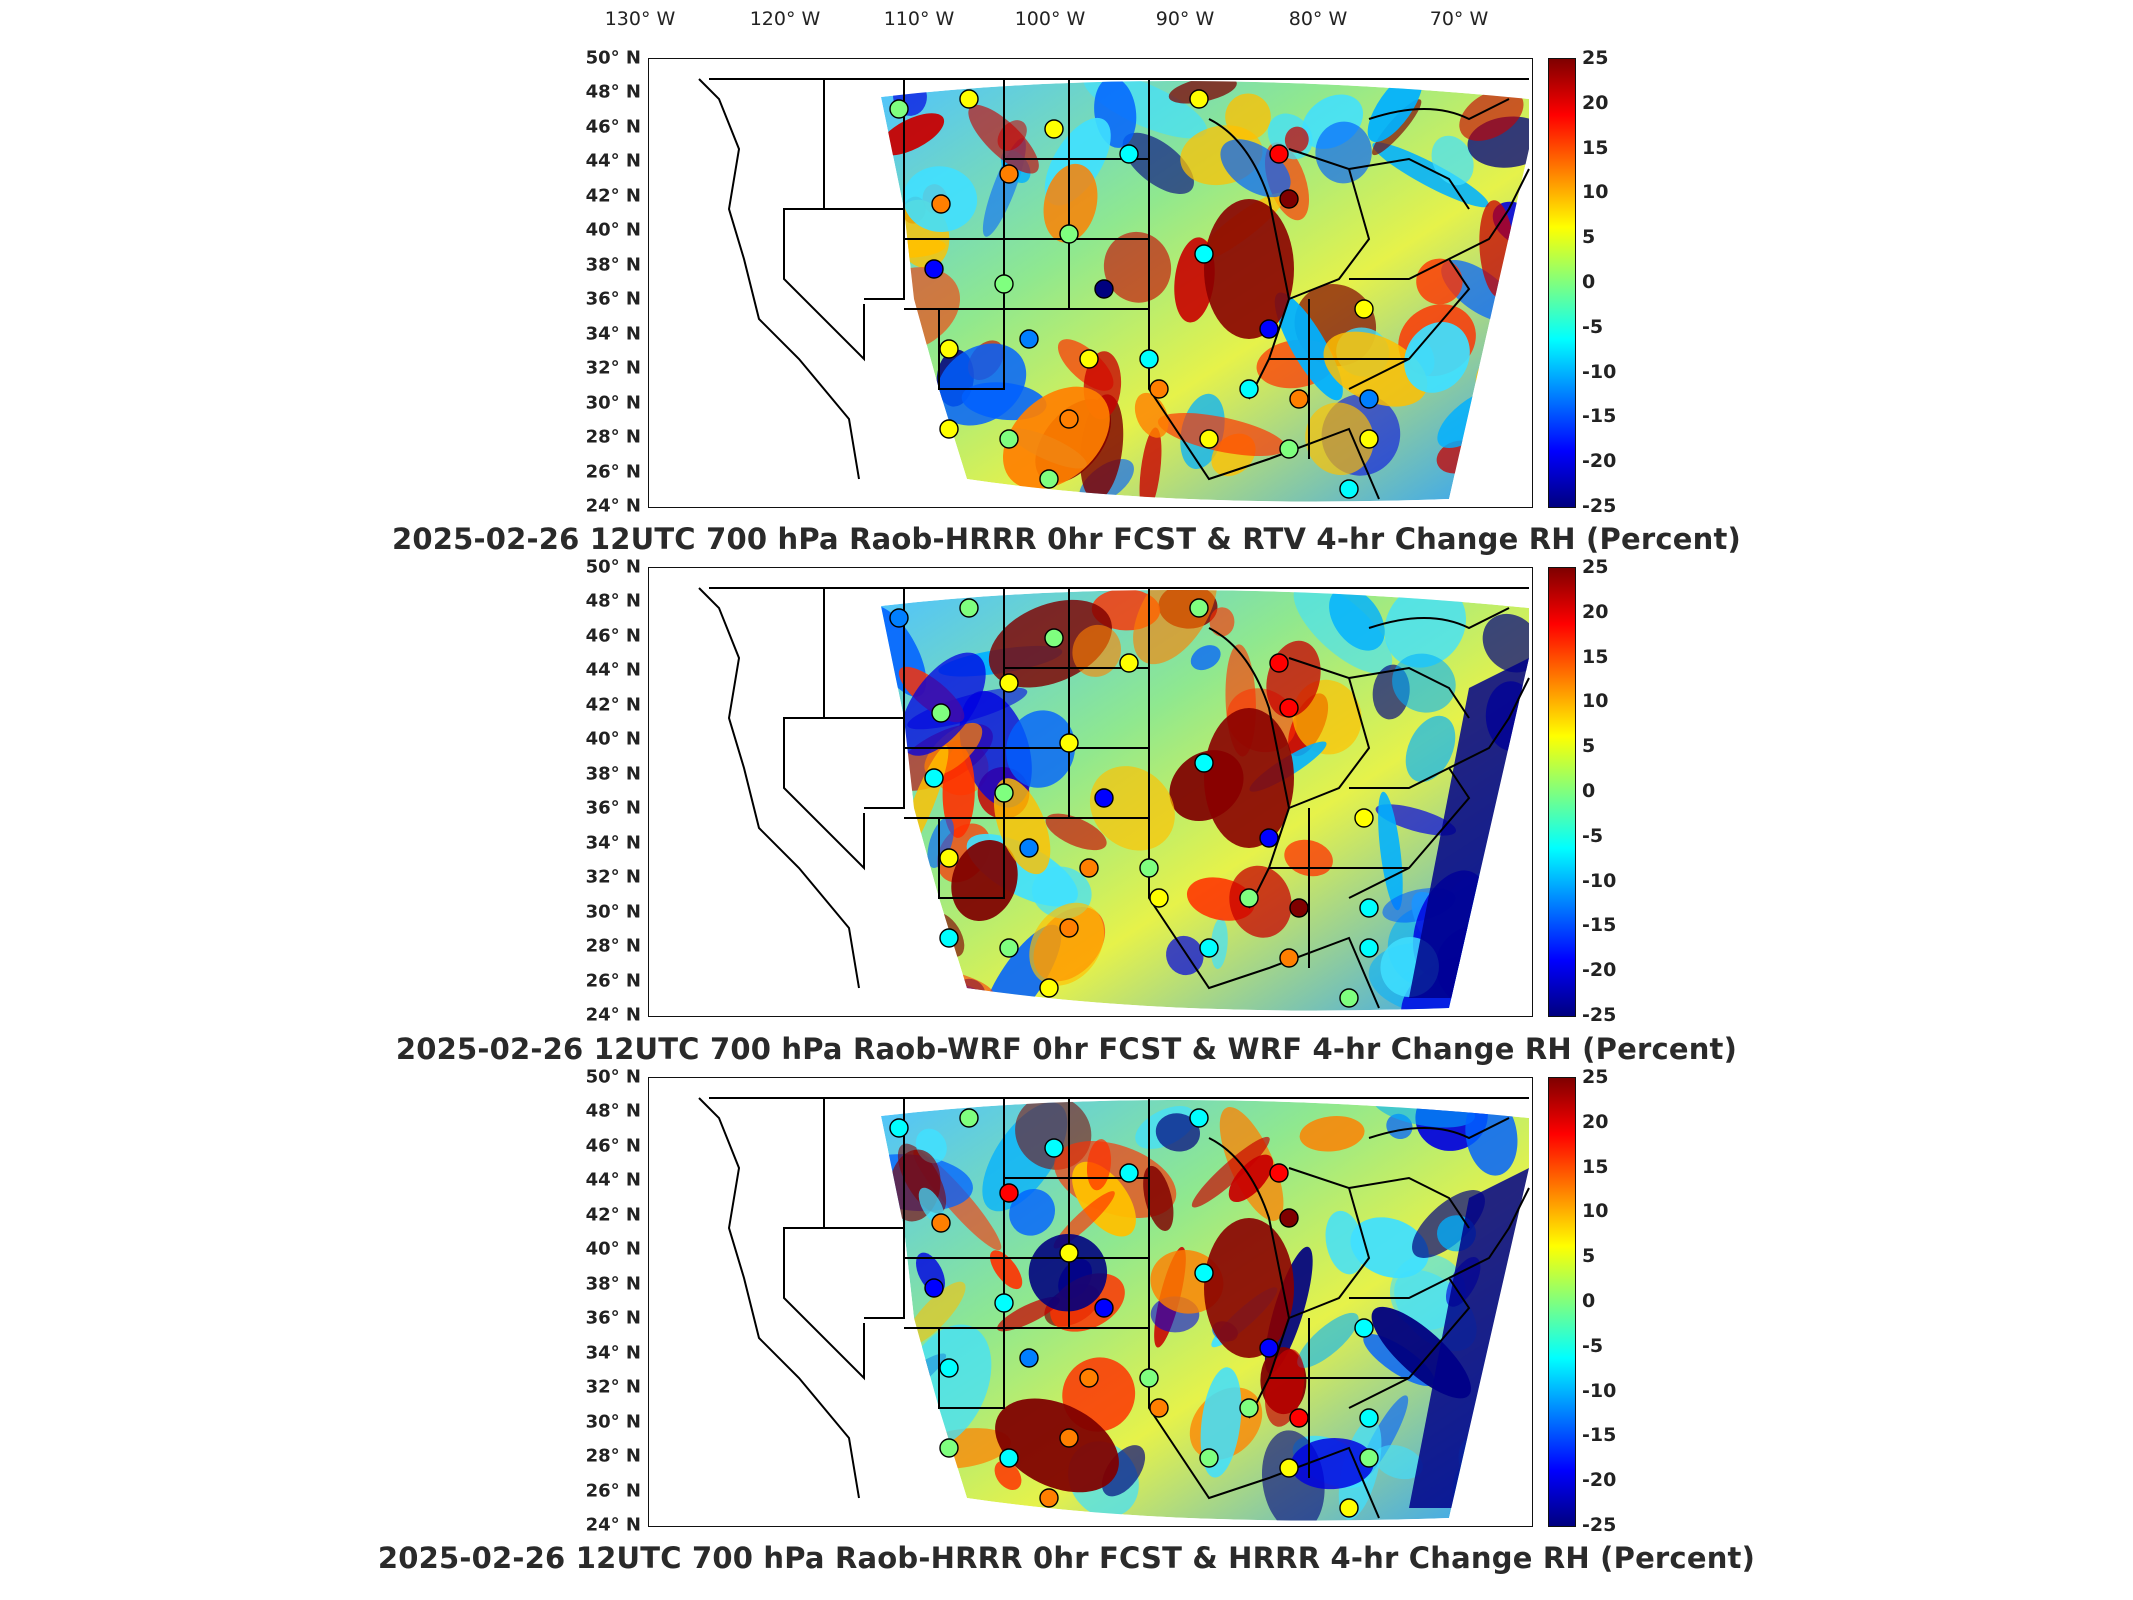  What do you see at coordinates (1318, 19) in the screenshot?
I see `lon-label: 80° W` at bounding box center [1318, 19].